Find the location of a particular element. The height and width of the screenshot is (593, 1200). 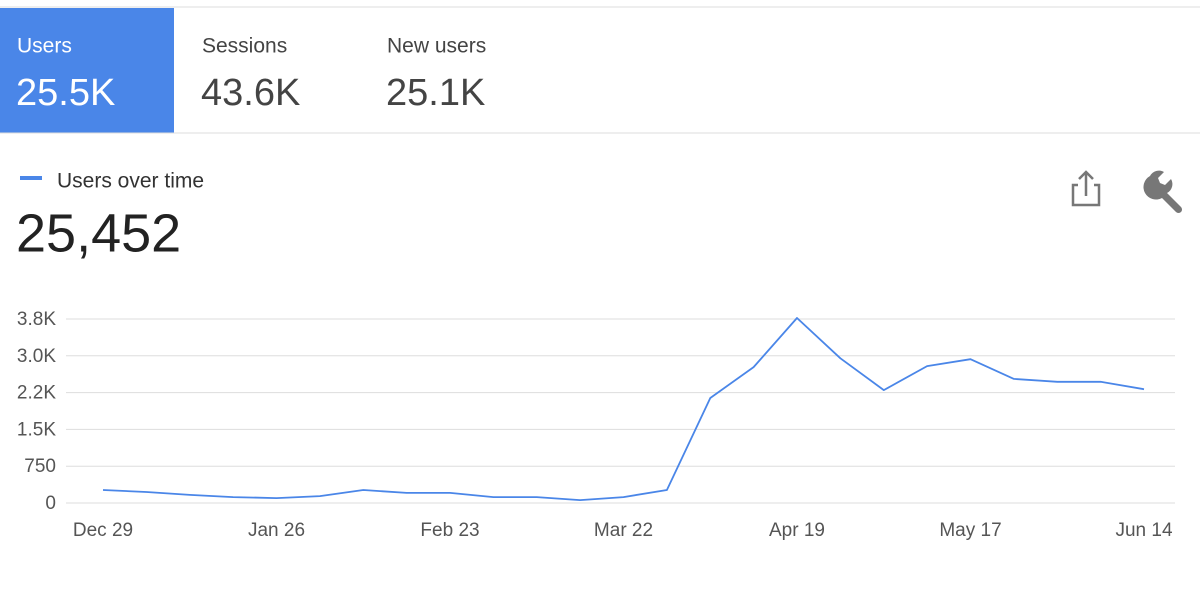

y-tick-label: 750 is located at coordinates (40, 466).